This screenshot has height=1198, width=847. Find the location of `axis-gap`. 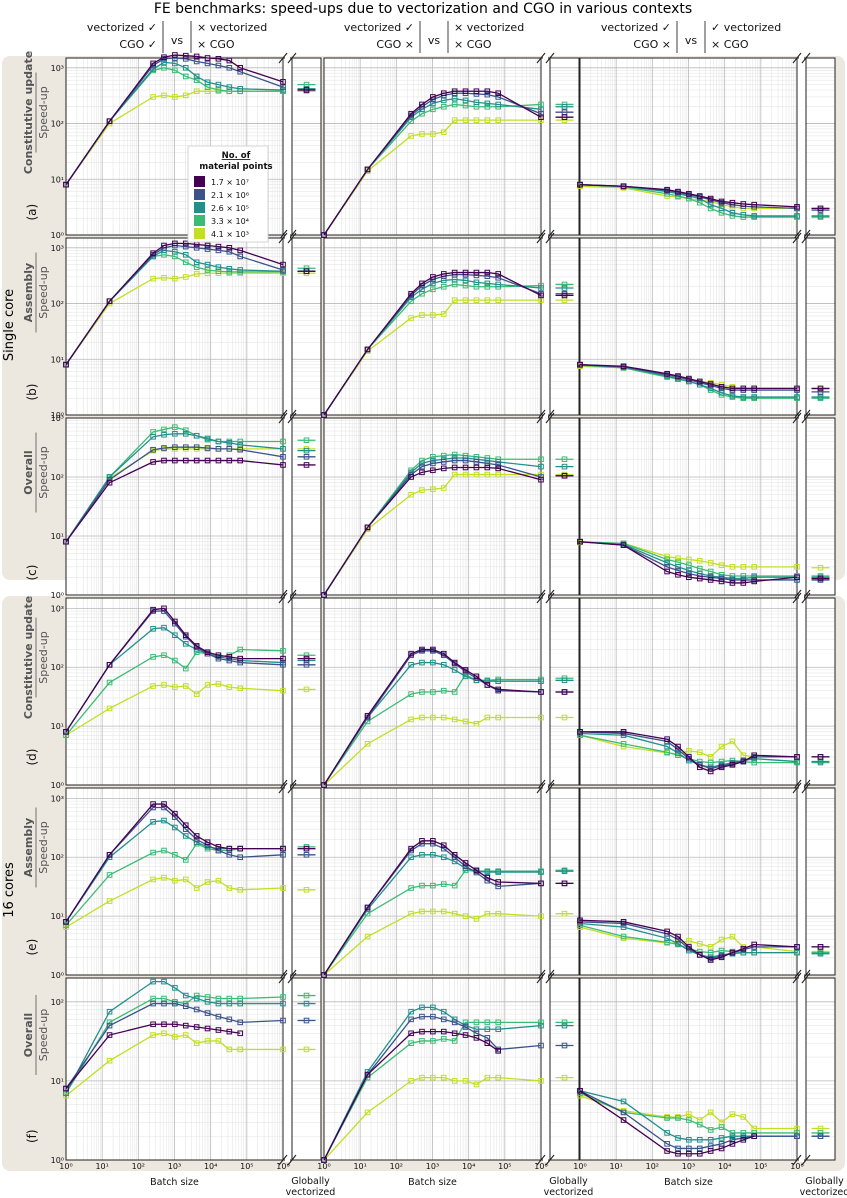

axis-gap is located at coordinates (801, 1069).